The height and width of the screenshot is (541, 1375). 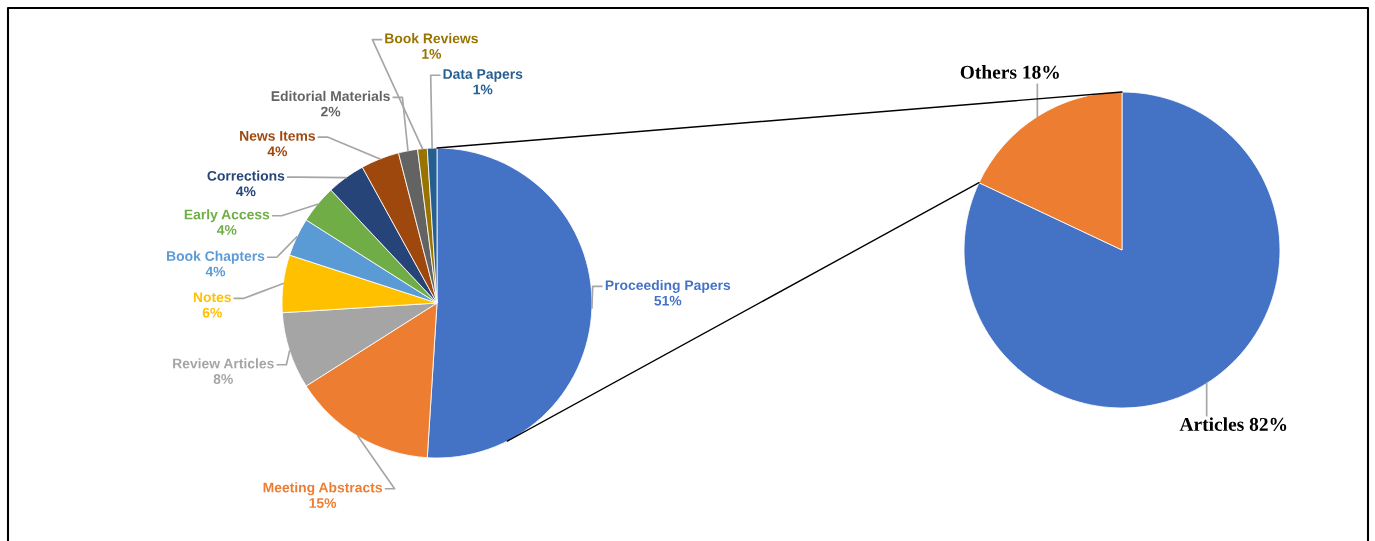 What do you see at coordinates (278, 136) in the screenshot?
I see `slice-label: News Items` at bounding box center [278, 136].